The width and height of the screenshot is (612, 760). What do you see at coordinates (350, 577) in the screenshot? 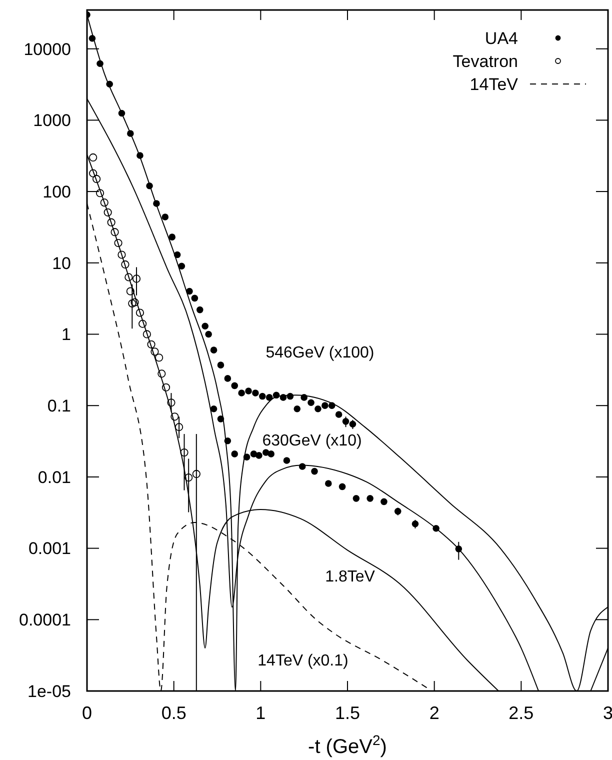
I see `annotation: 1.8TeV` at bounding box center [350, 577].